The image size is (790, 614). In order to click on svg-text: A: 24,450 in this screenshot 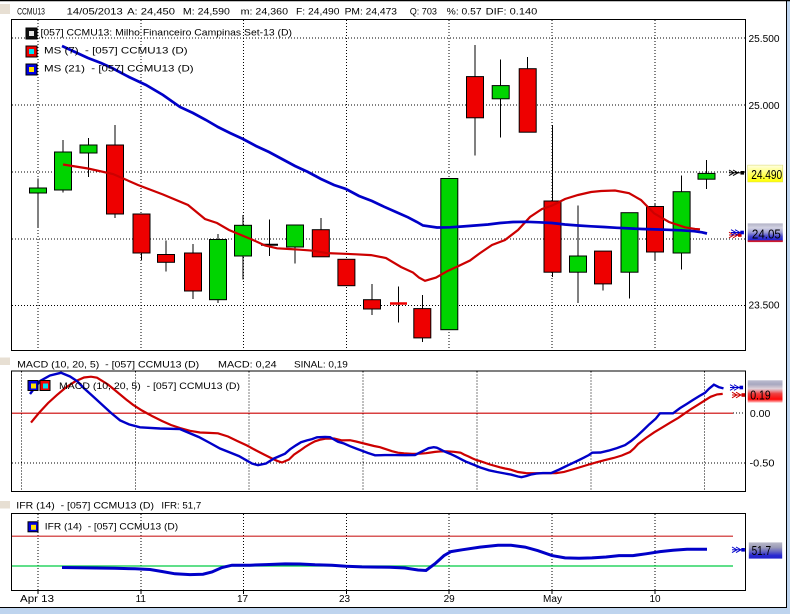, I will do `click(151, 12)`.